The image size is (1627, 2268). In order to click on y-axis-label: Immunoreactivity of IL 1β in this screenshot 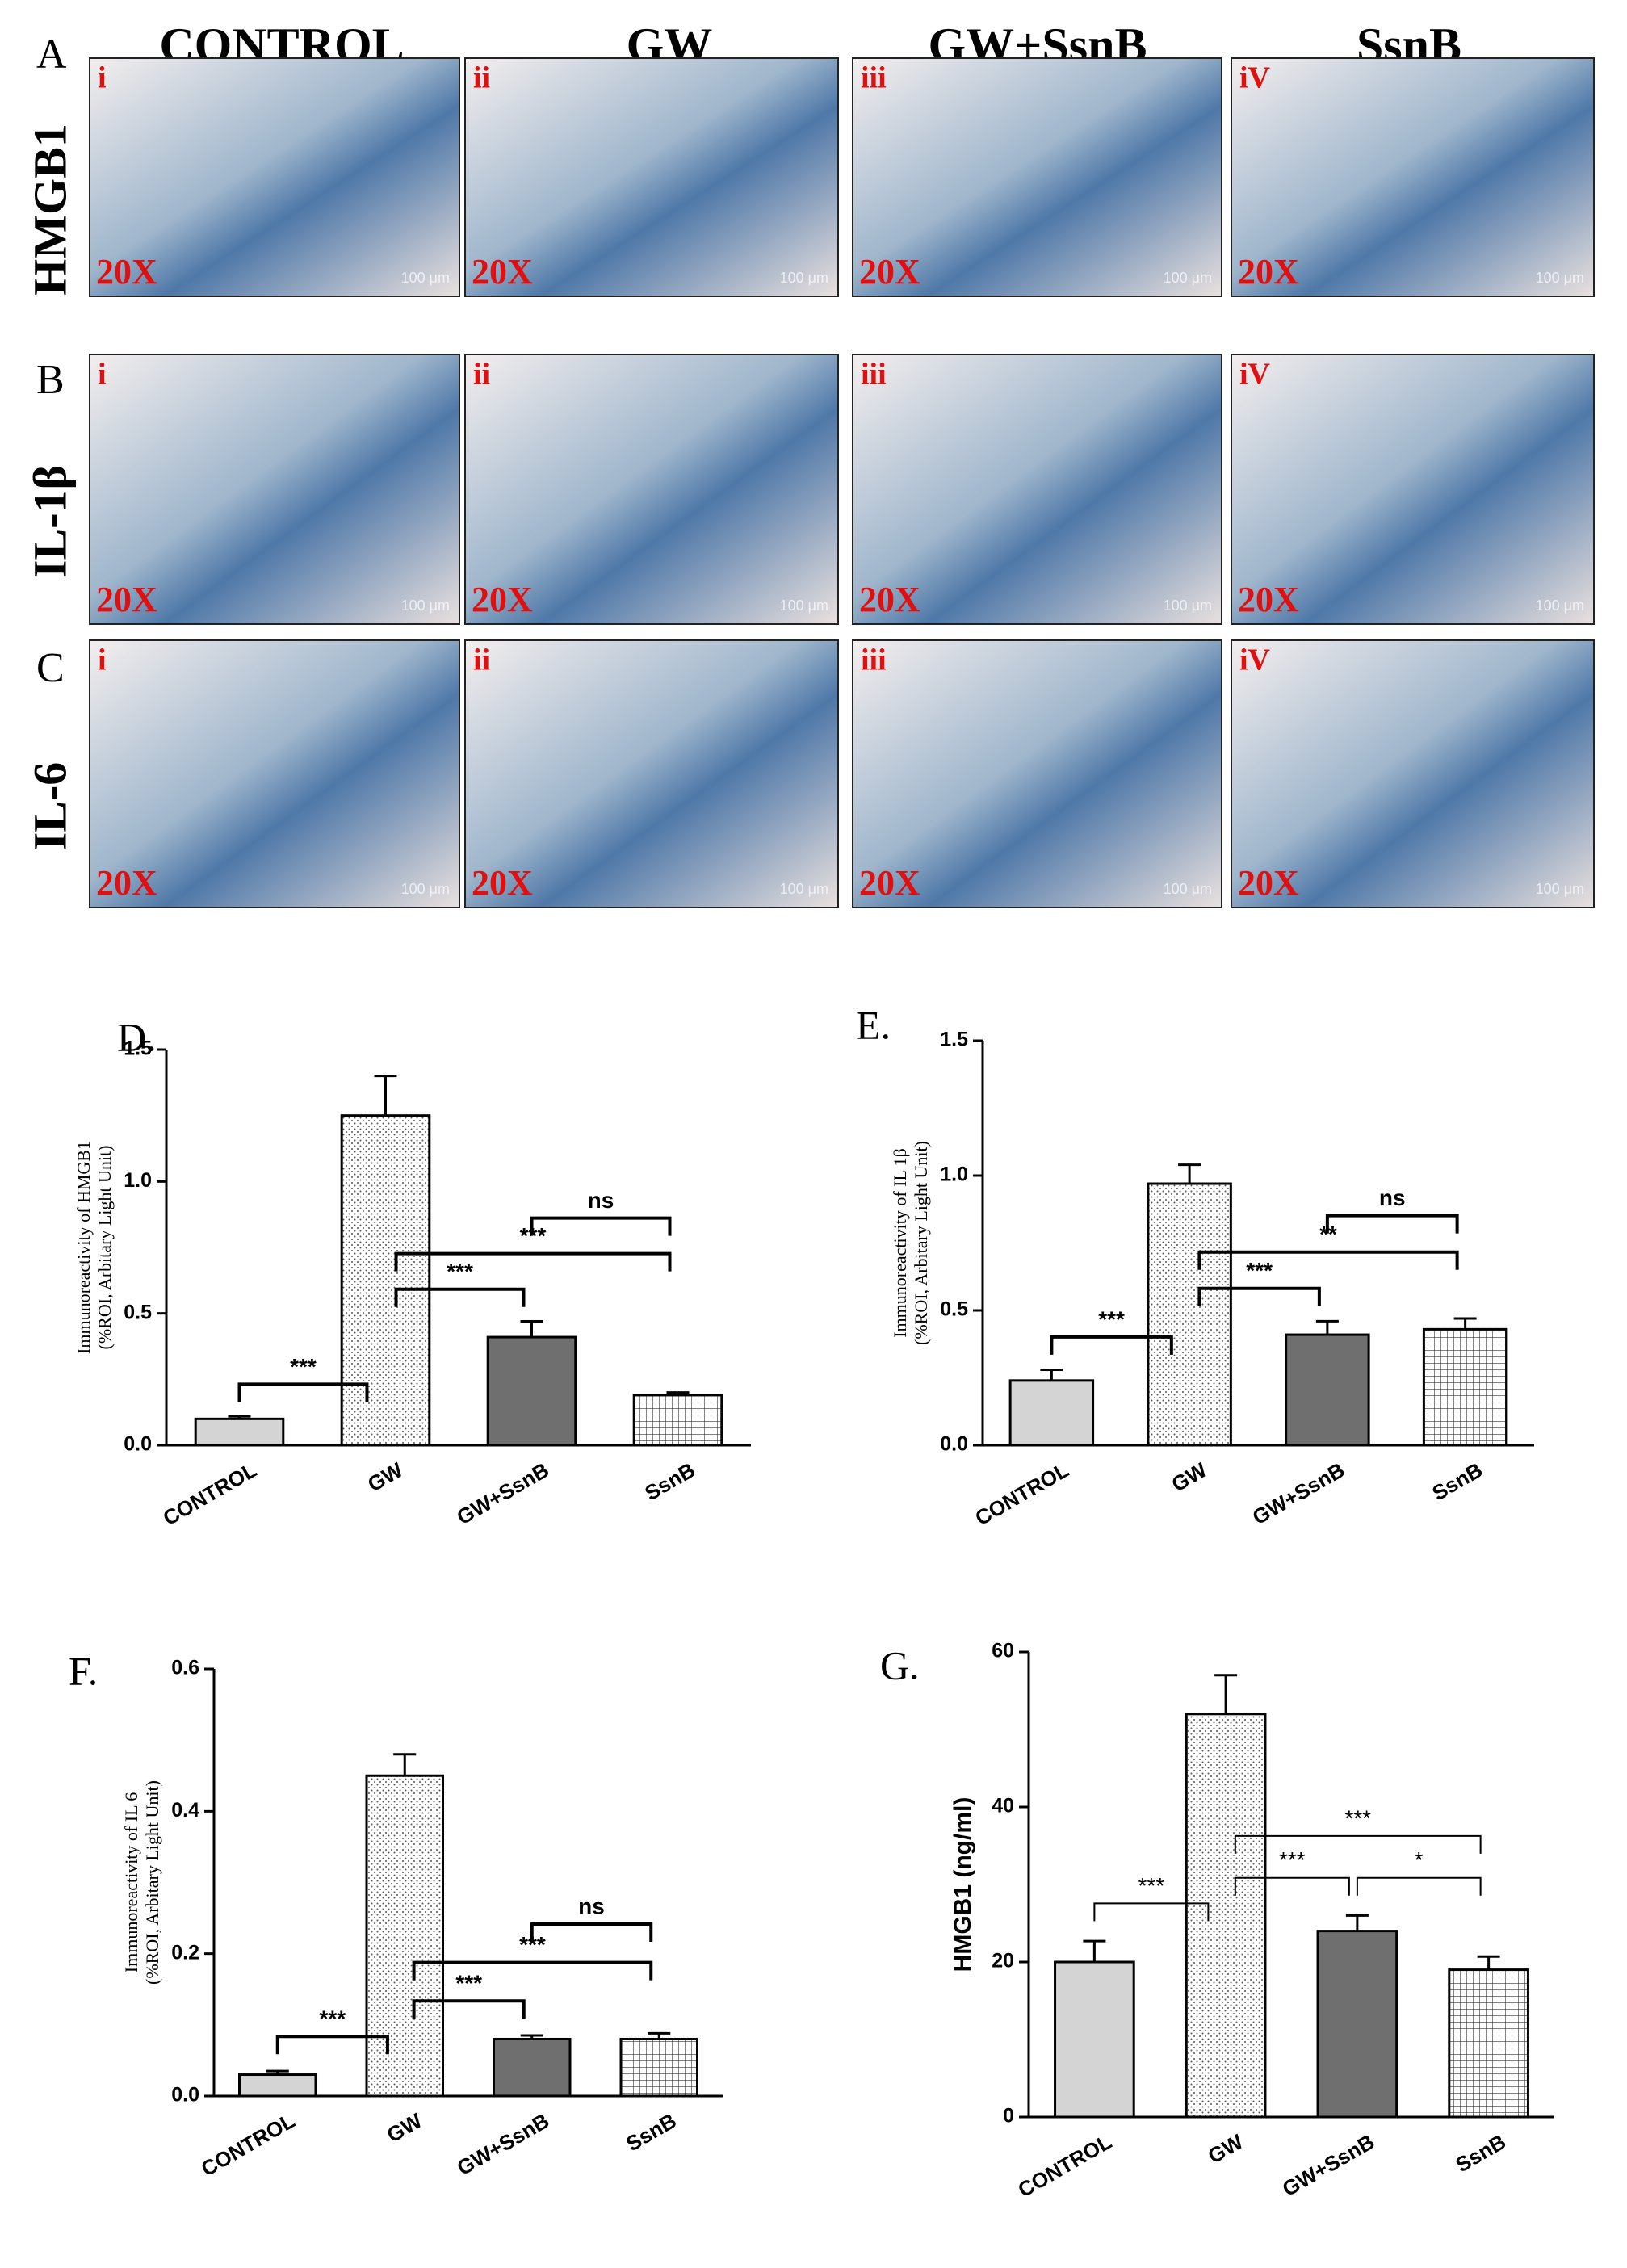, I will do `click(900, 1243)`.